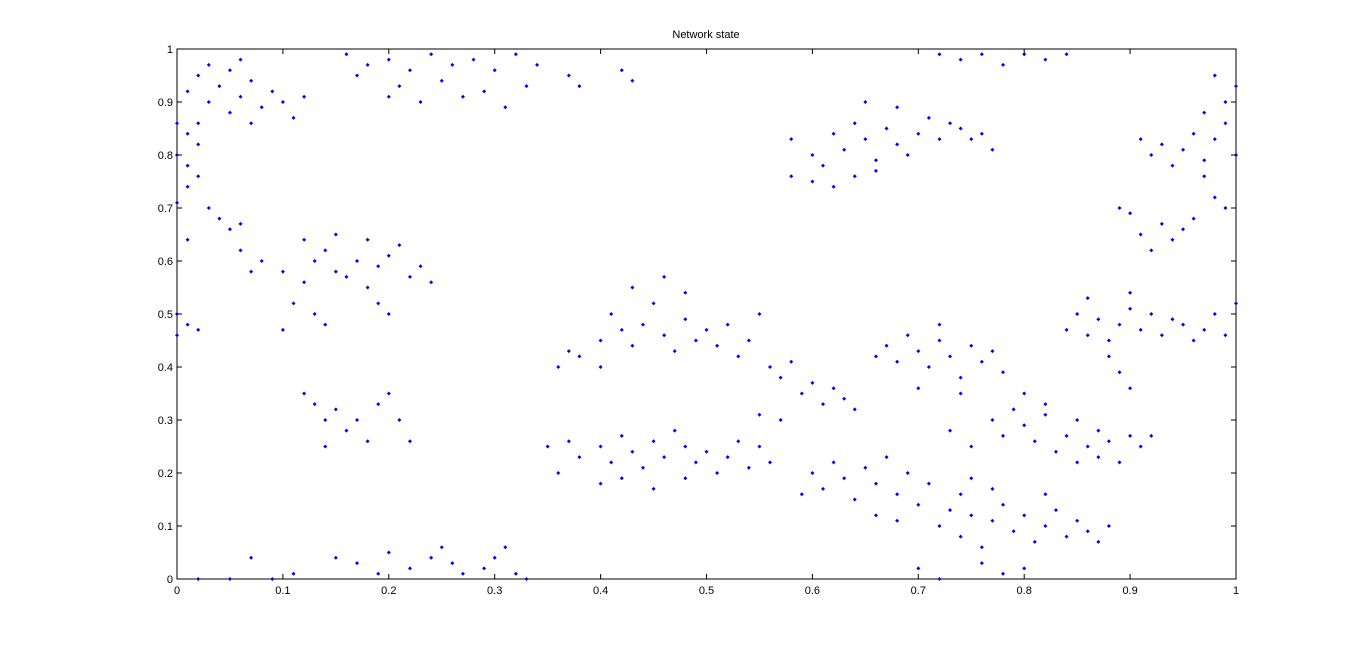 The image size is (1366, 651). Describe the element at coordinates (600, 591) in the screenshot. I see `x-tick-label: 0.4` at that location.